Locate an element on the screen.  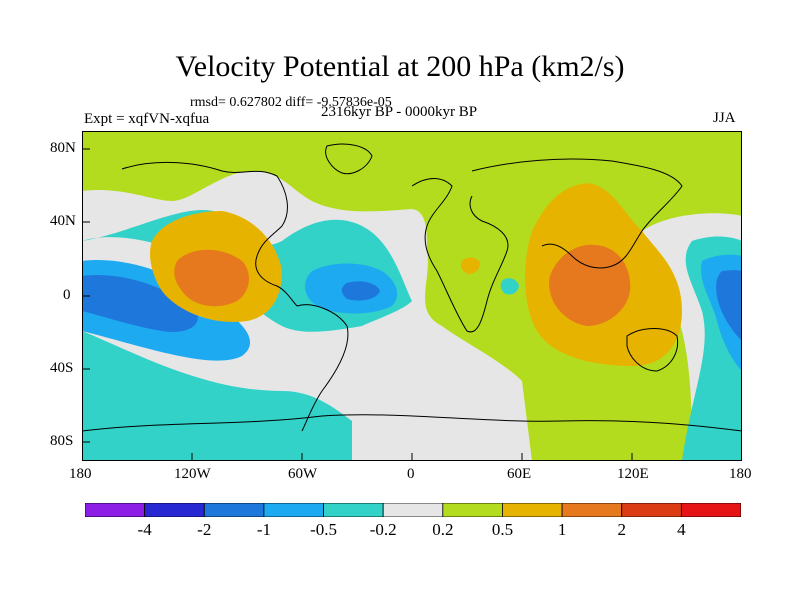
lon-label-180w: 180 is located at coordinates (80, 474).